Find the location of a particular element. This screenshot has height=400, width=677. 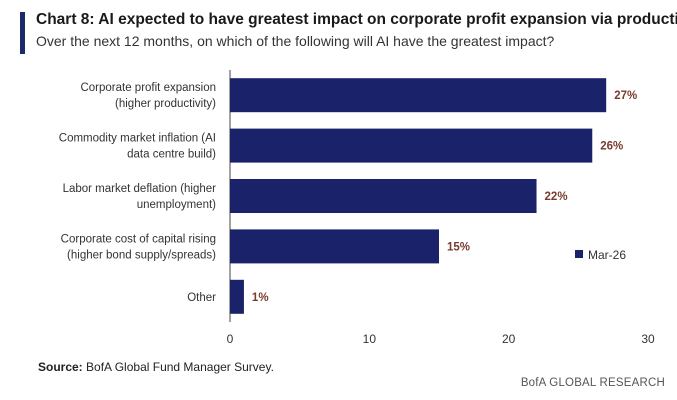

data-label: 26% is located at coordinates (611, 147).